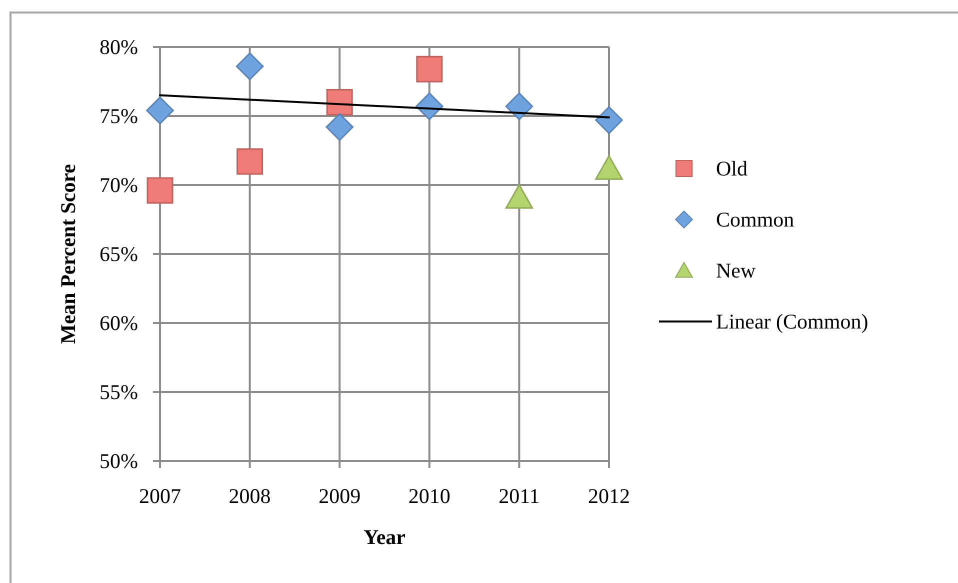  Describe the element at coordinates (755, 220) in the screenshot. I see `legend-label: Common` at that location.